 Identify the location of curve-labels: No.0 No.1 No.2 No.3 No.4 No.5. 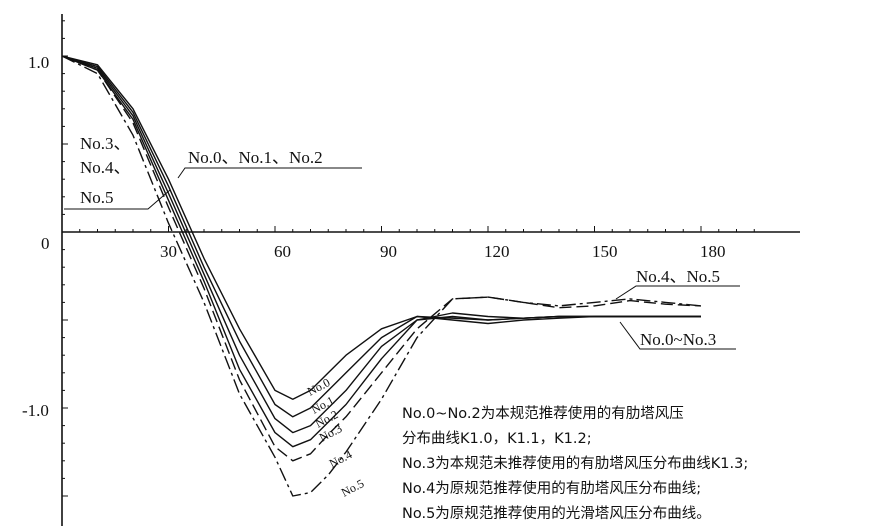
(335, 437).